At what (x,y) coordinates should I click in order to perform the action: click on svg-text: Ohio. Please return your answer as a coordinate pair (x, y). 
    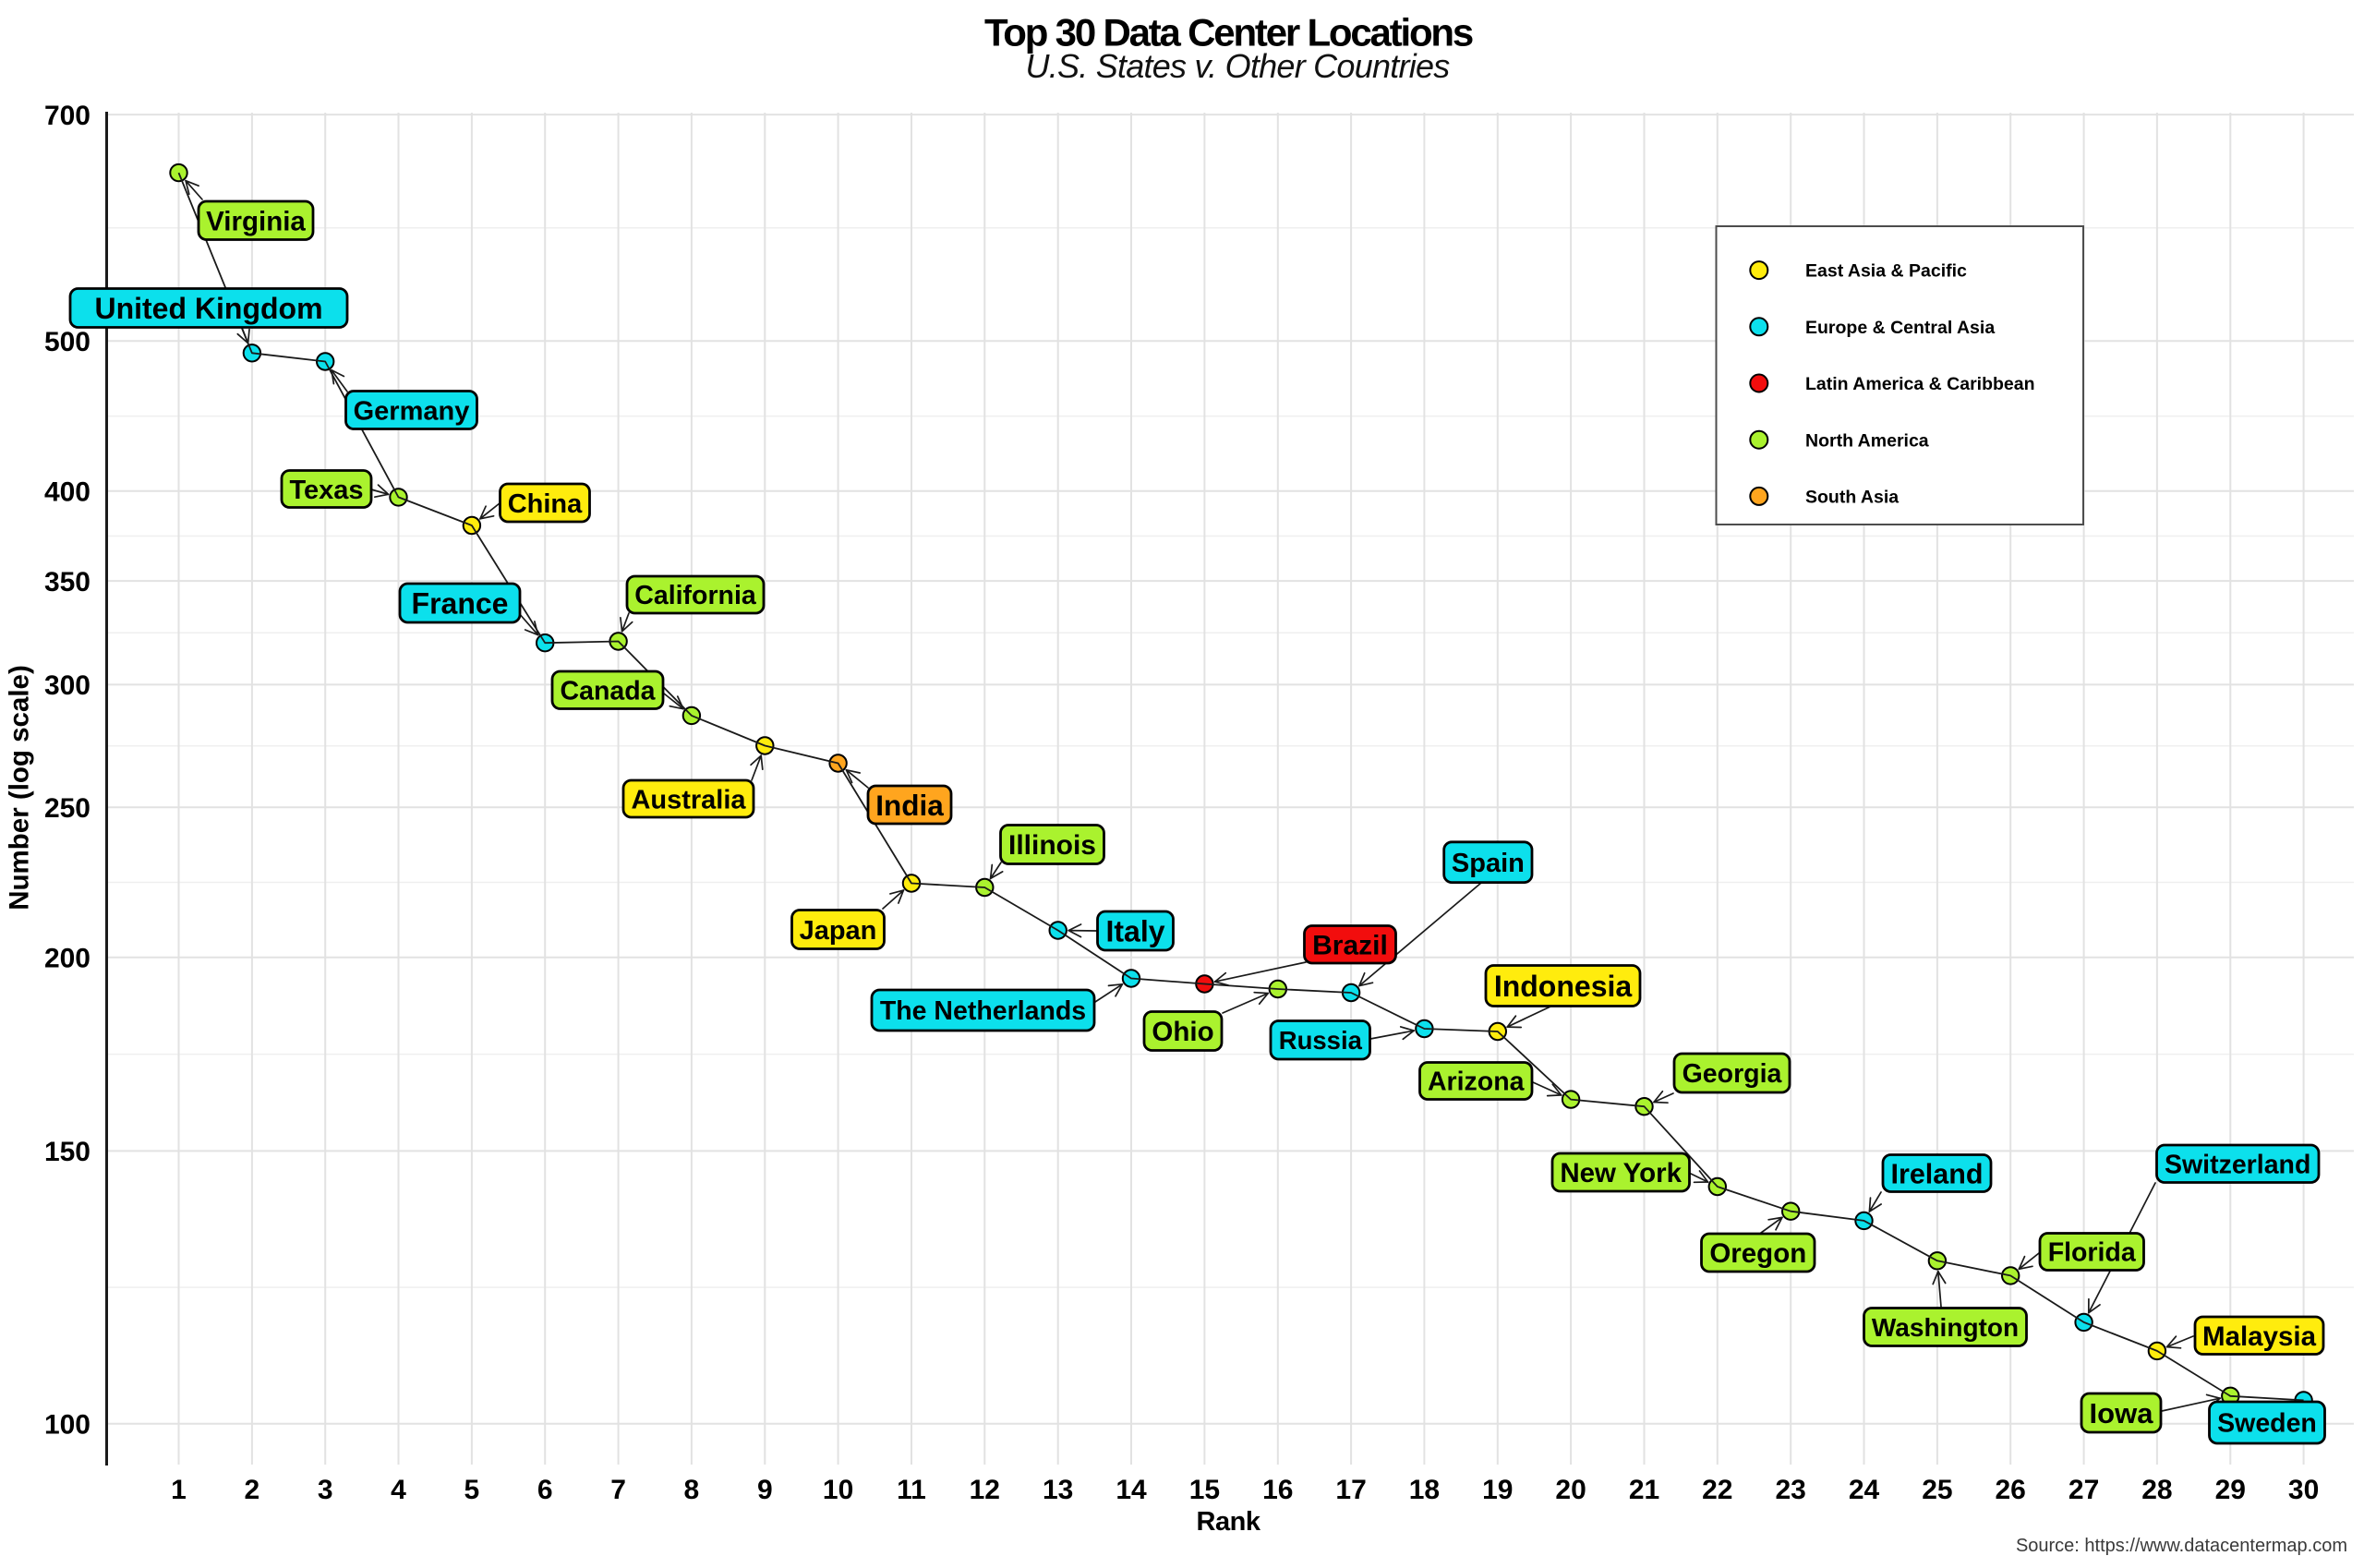
    Looking at the image, I should click on (1182, 1032).